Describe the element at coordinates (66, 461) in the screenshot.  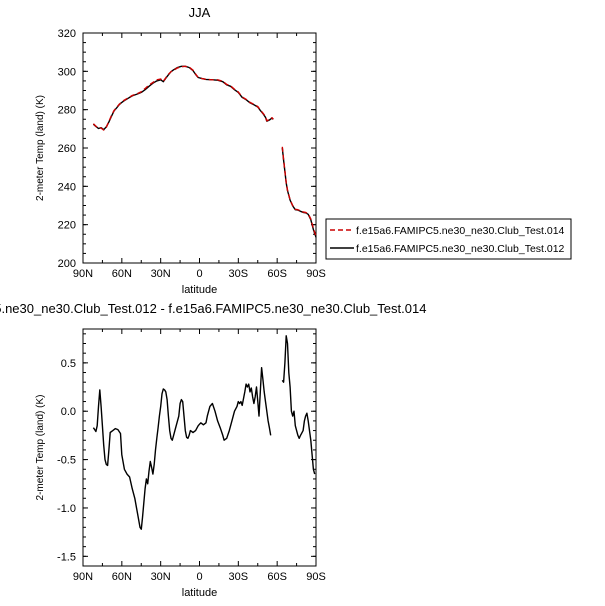
I see `y-tick-label: -0.5` at that location.